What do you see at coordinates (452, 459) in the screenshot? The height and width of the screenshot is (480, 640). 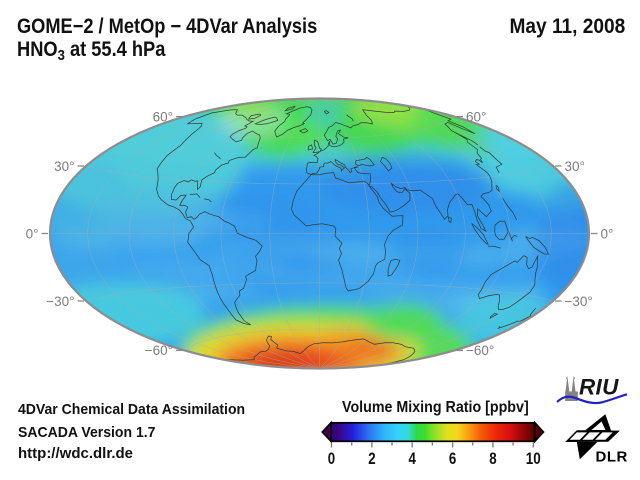 I see `svg-text: 6` at bounding box center [452, 459].